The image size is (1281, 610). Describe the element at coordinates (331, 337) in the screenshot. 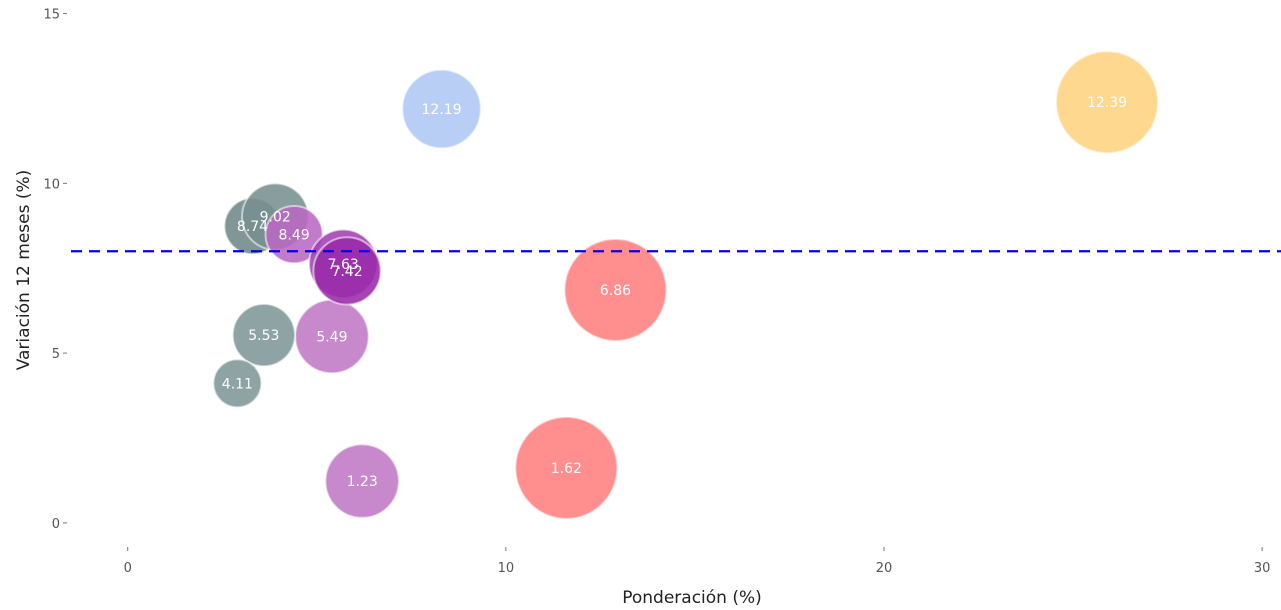

I see `bubble-label: 5.49` at that location.